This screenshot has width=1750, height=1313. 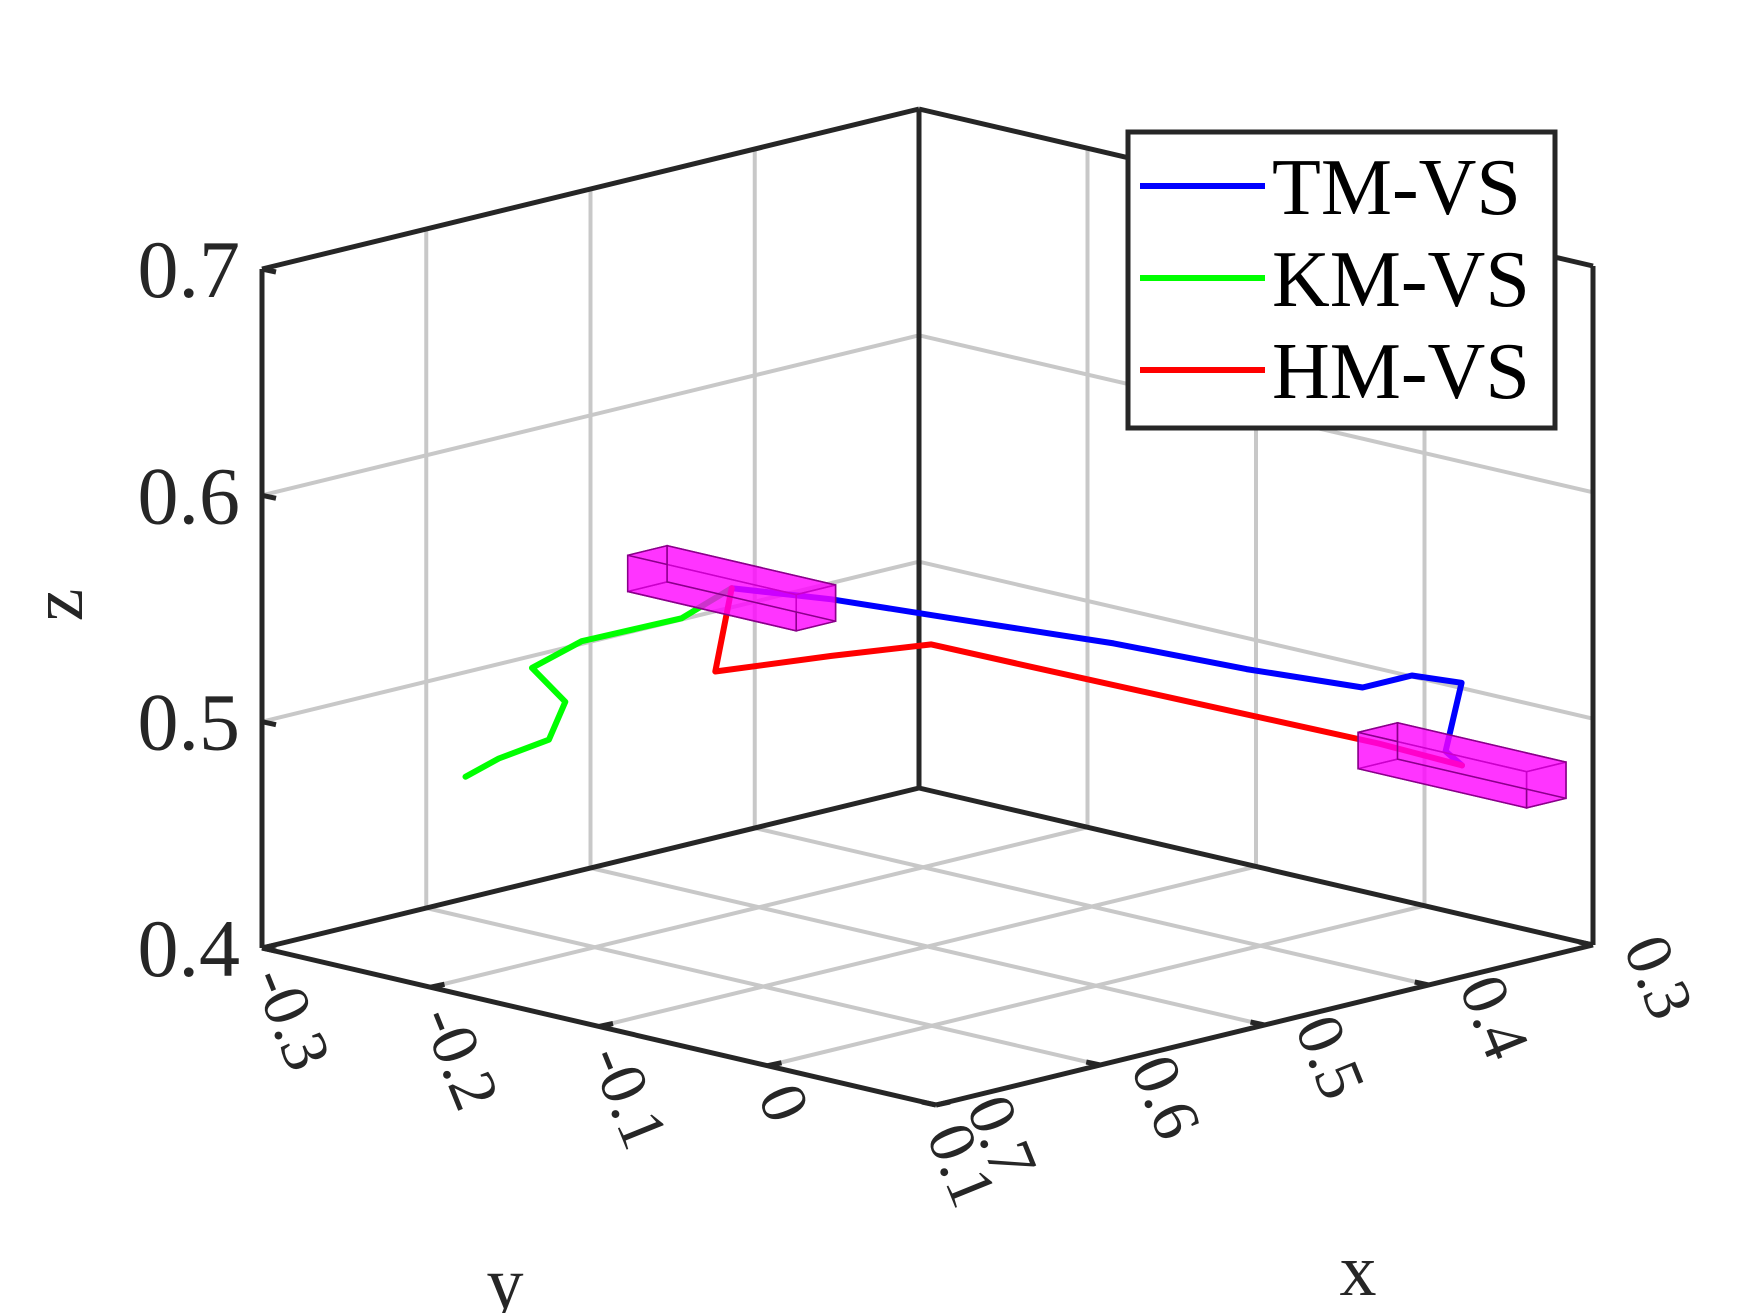 What do you see at coordinates (628, 1097) in the screenshot?
I see `y-tick-label: -0.1` at bounding box center [628, 1097].